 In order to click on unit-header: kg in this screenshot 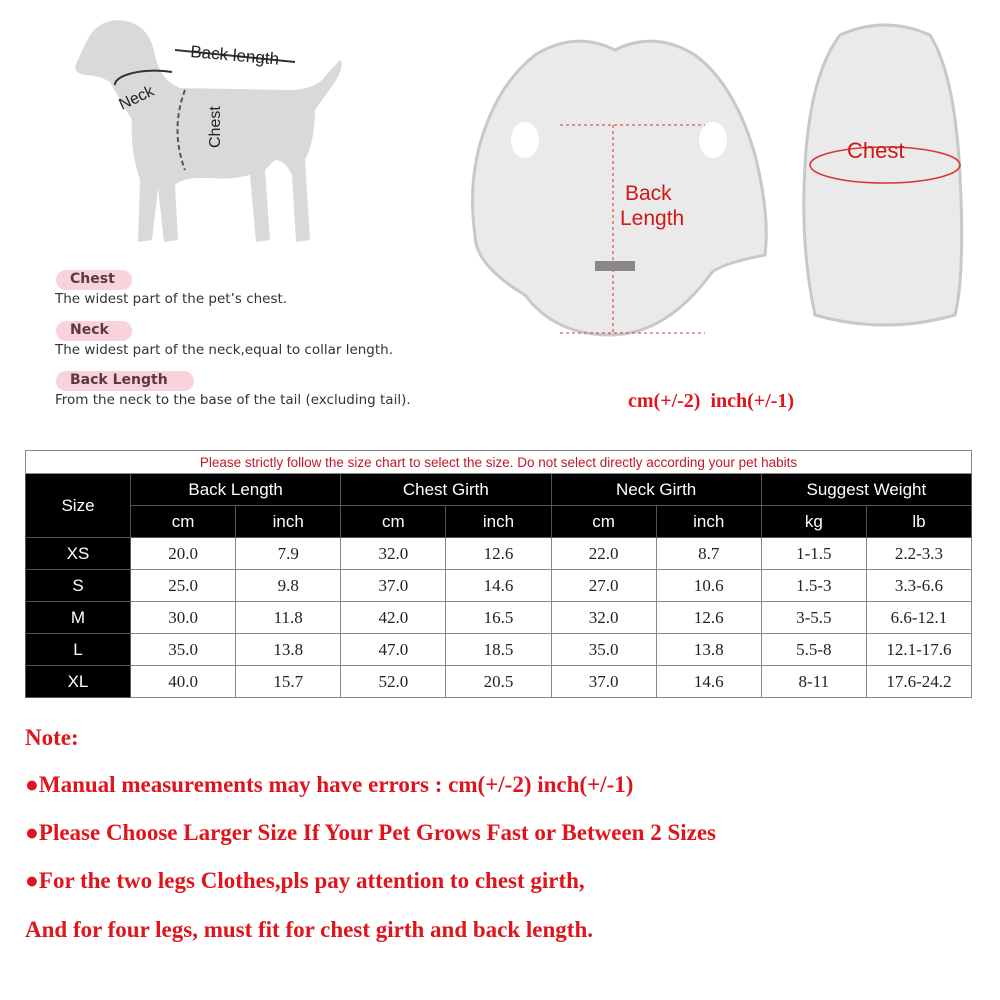, I will do `click(813, 521)`.